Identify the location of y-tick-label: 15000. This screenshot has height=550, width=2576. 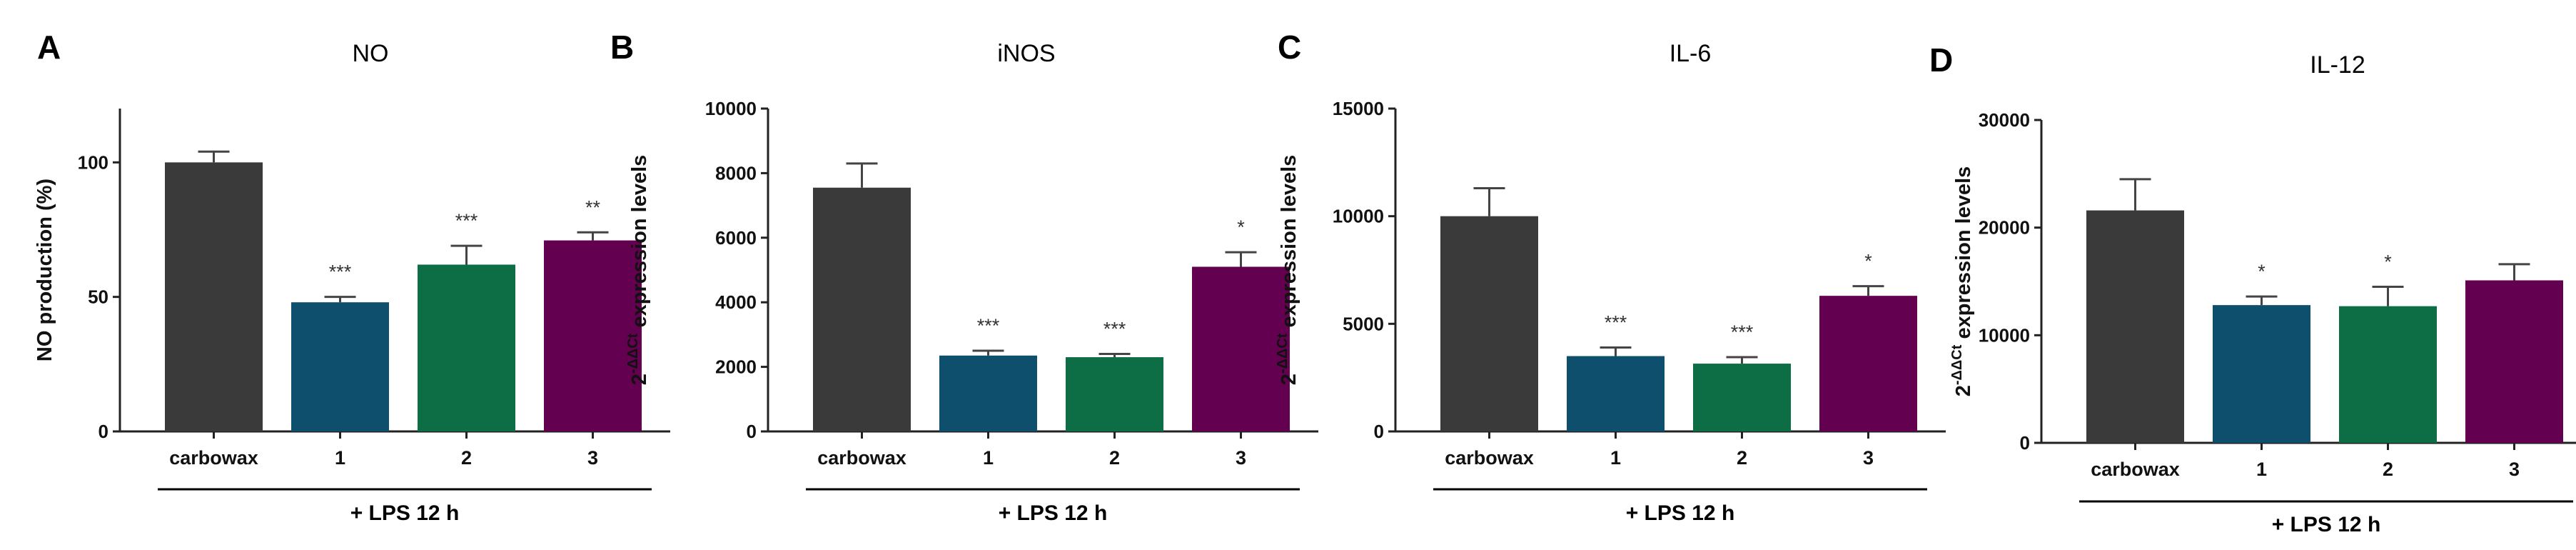
(1358, 108).